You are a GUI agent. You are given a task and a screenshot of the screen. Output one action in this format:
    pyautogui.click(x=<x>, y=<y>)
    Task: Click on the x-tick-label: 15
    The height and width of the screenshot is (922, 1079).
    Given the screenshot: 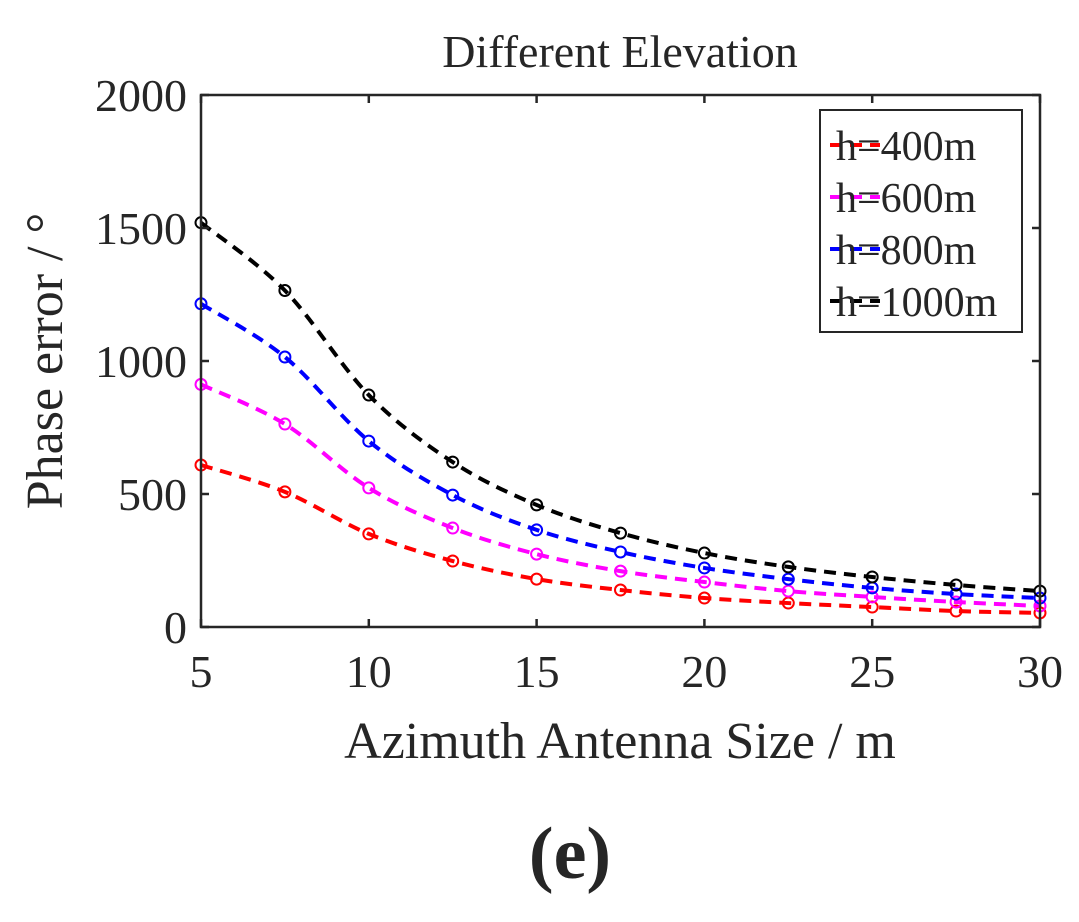 What is the action you would take?
    pyautogui.click(x=537, y=671)
    